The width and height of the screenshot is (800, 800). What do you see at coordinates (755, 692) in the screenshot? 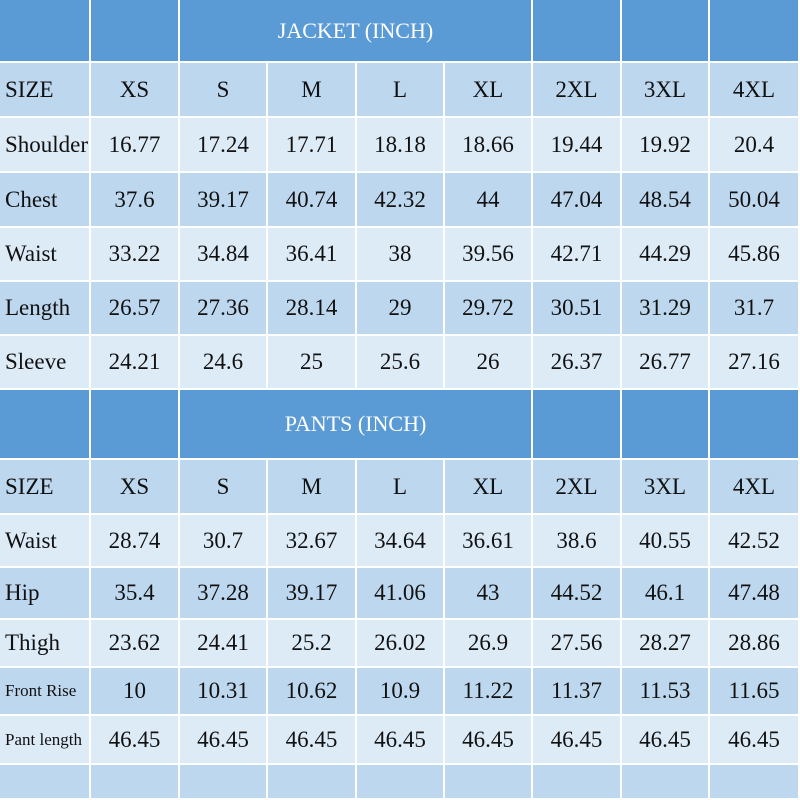
I see `measurement-cell: 11.65` at bounding box center [755, 692].